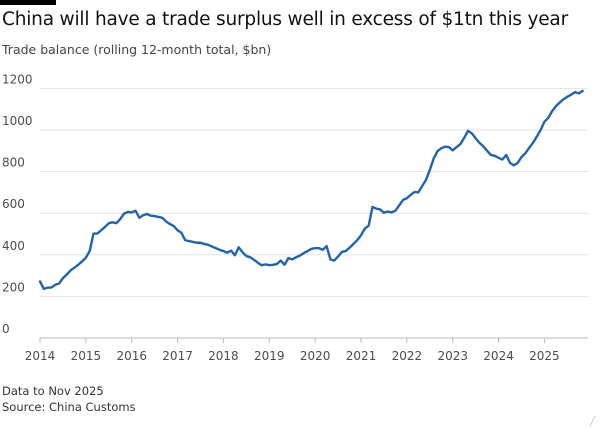 The image size is (602, 430). I want to click on x-tick-label: 2022, so click(407, 356).